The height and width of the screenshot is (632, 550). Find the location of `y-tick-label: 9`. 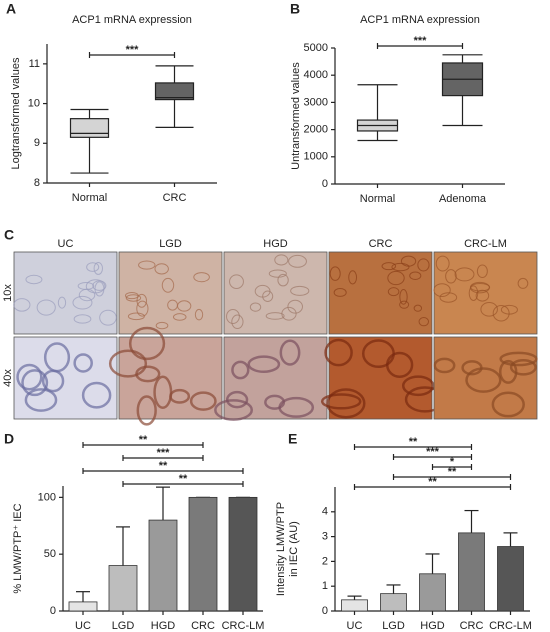

y-tick-label: 9 is located at coordinates (37, 143).